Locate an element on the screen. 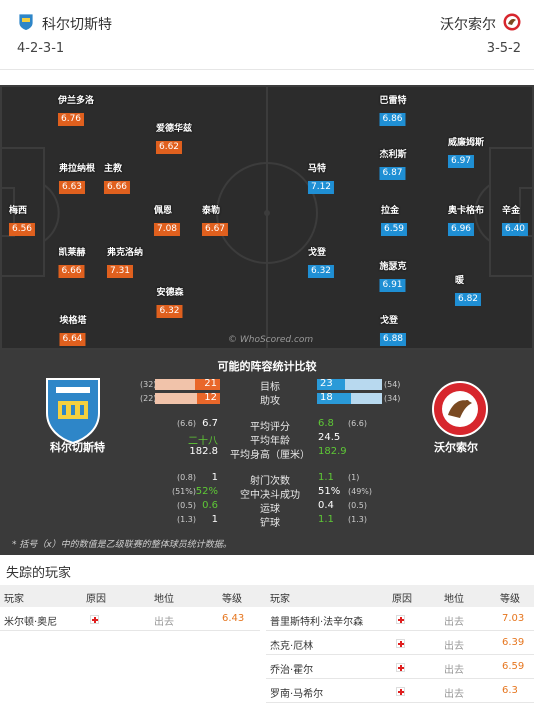 This screenshot has width=534, height=703. away-player: 暖 6.82 is located at coordinates (468, 289).